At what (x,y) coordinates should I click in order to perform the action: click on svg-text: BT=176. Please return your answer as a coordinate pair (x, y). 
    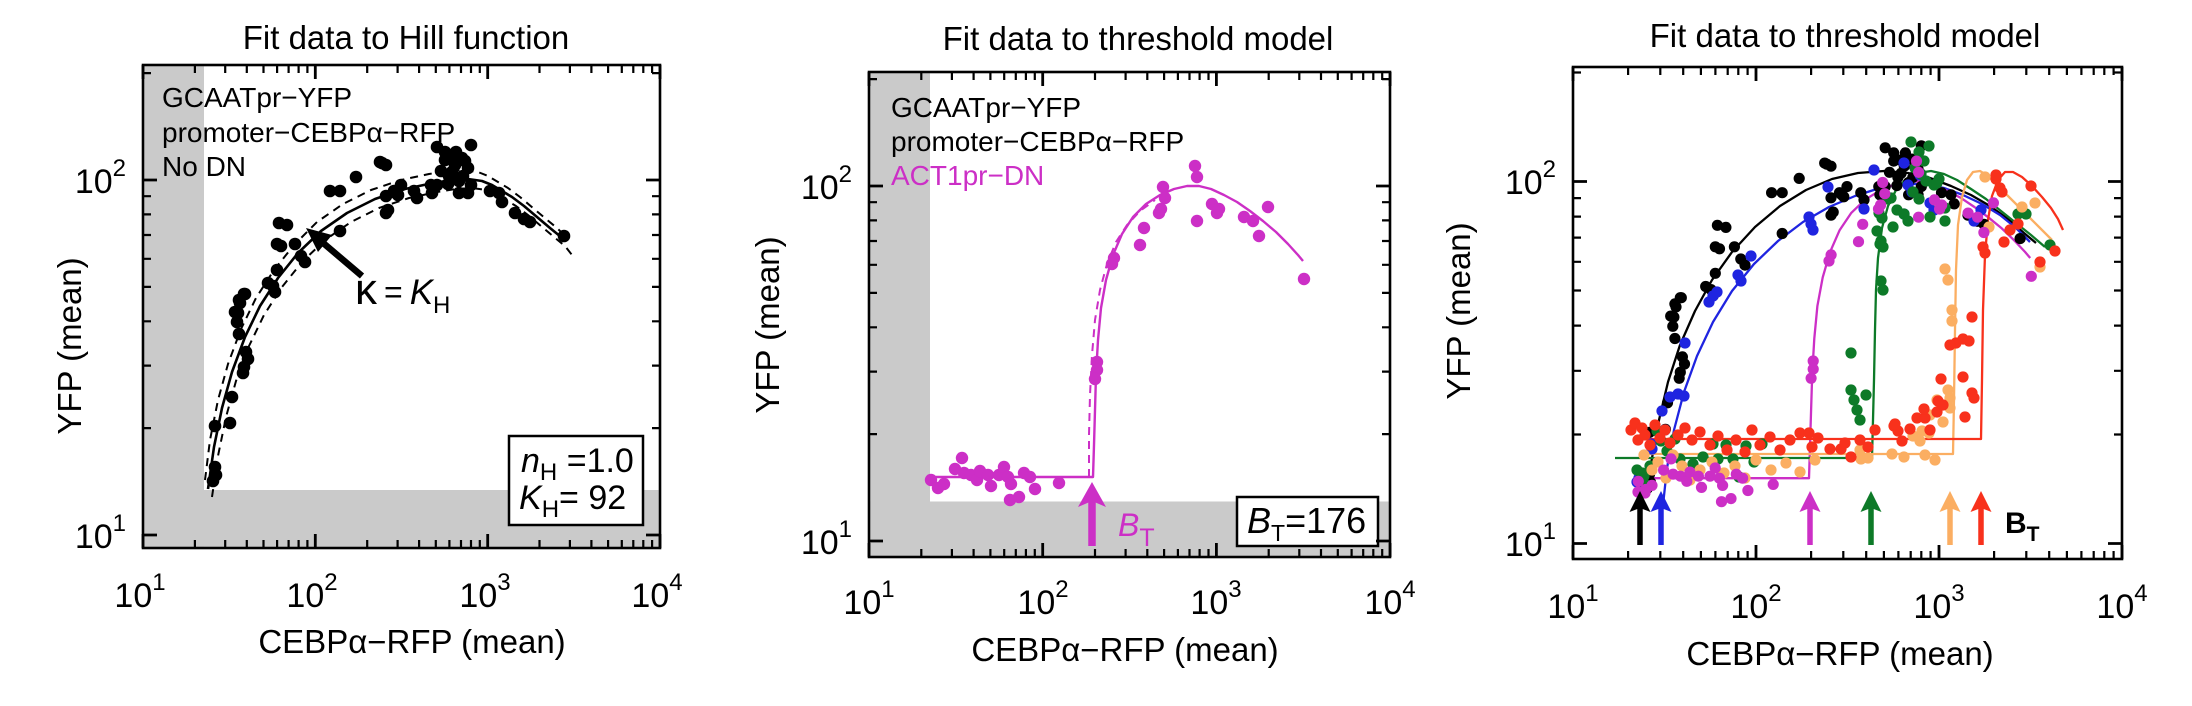
    Looking at the image, I should click on (1306, 523).